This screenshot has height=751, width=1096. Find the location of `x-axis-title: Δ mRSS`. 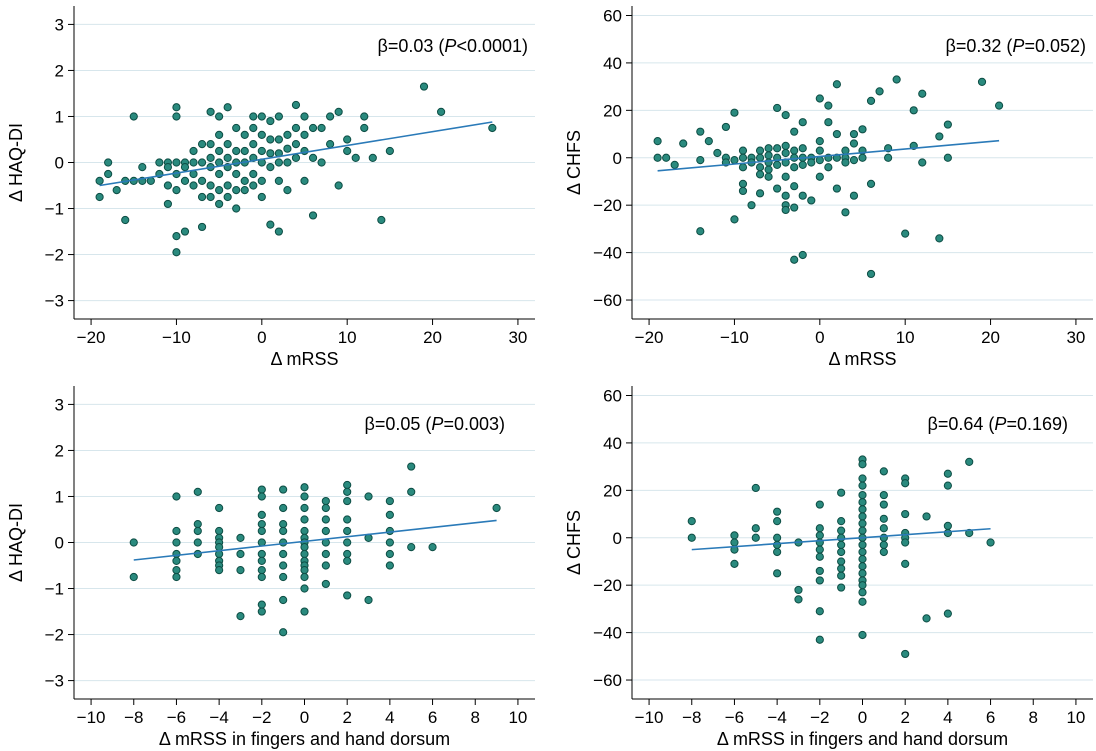

x-axis-title: Δ mRSS is located at coordinates (862, 359).